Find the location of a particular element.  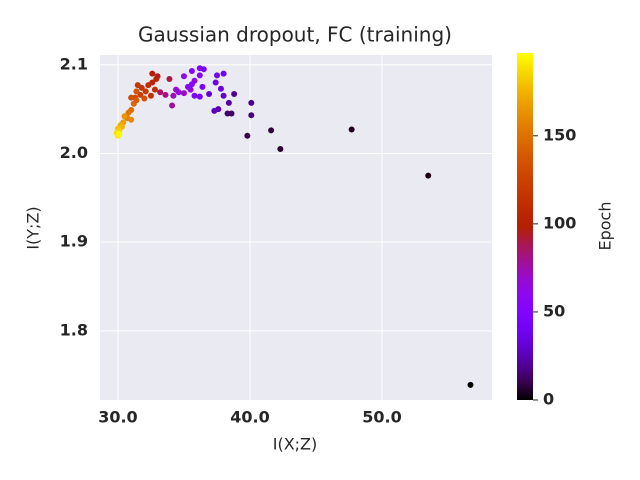

y-tick-label: 2.1 is located at coordinates (74, 63).